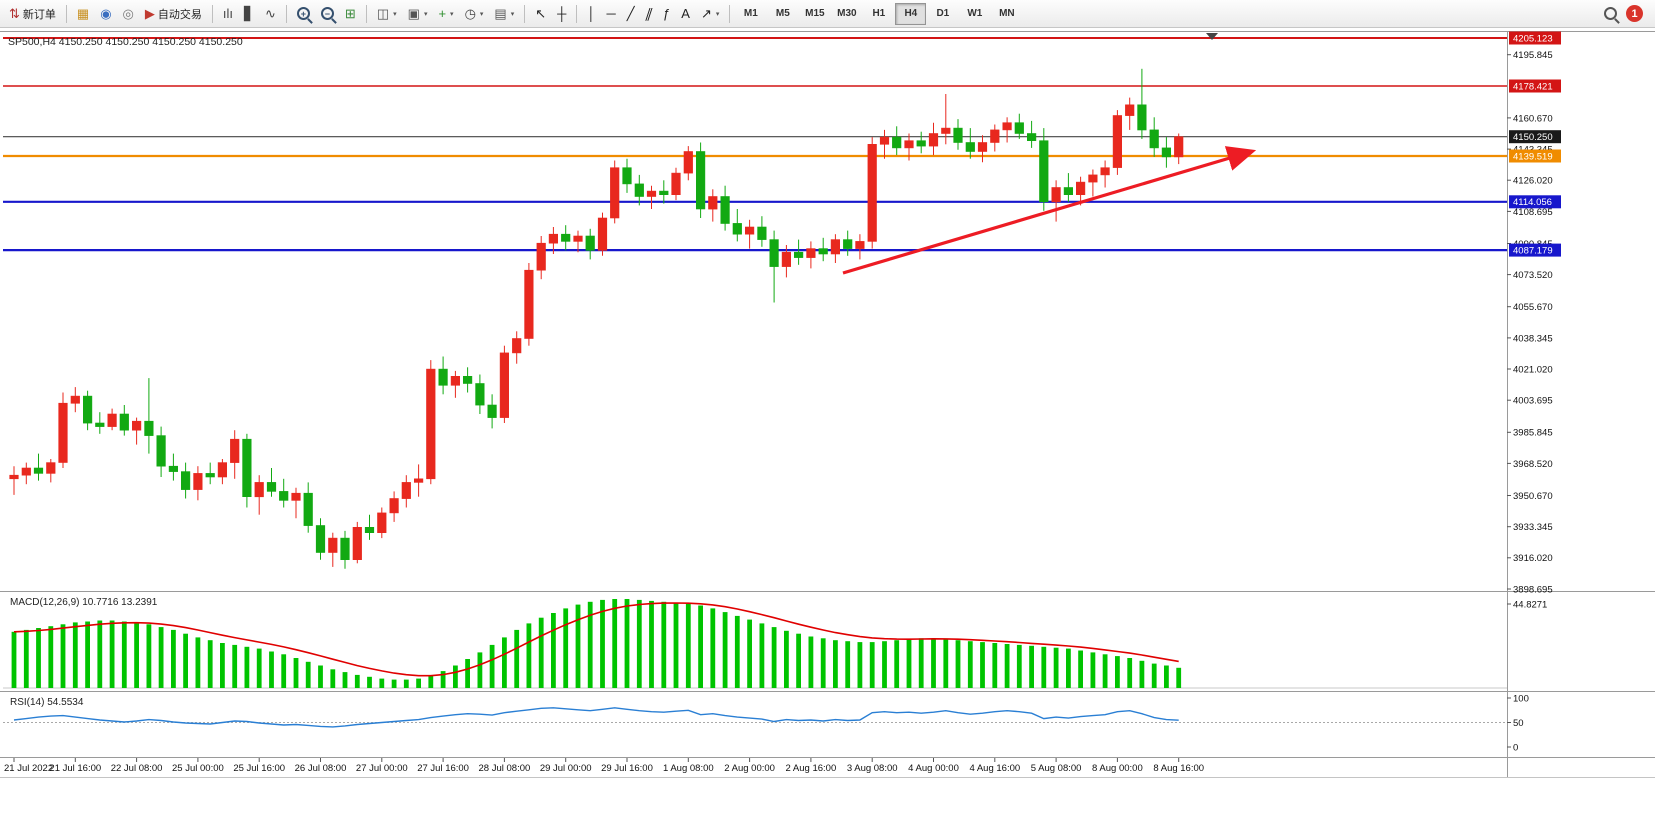 This screenshot has width=1655, height=830. What do you see at coordinates (425, 14) in the screenshot?
I see `dropdown-caret-icon: ▾` at bounding box center [425, 14].